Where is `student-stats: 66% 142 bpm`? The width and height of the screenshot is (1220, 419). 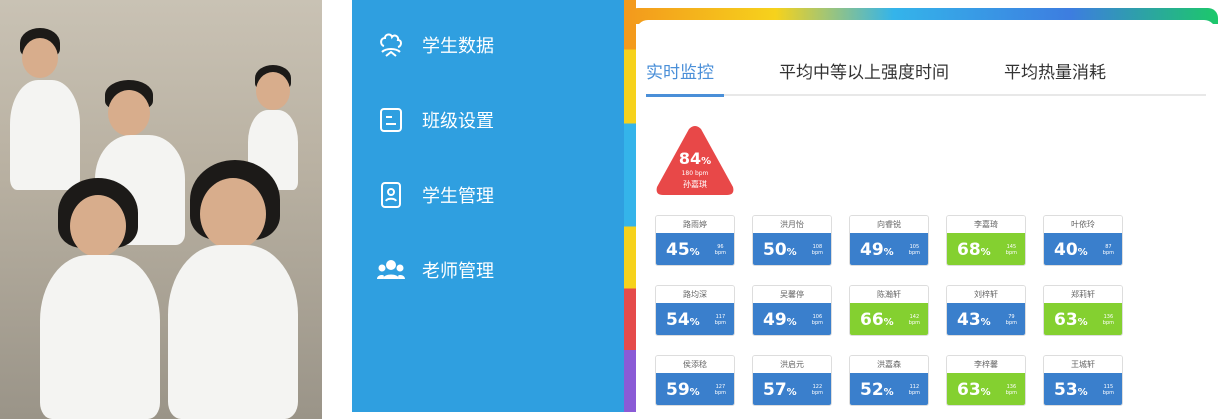 student-stats: 66% 142 bpm is located at coordinates (889, 319).